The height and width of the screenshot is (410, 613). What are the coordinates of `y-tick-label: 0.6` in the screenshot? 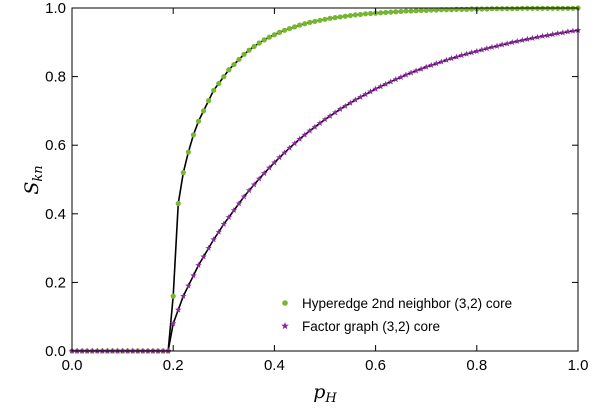 It's located at (55, 145).